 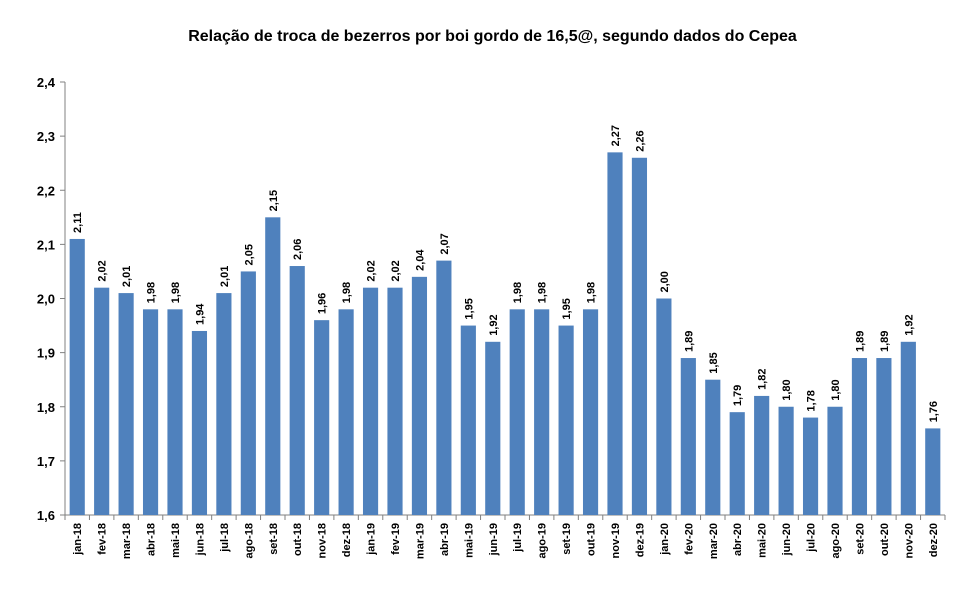 I want to click on x-tick-label: mai-19, so click(x=469, y=540).